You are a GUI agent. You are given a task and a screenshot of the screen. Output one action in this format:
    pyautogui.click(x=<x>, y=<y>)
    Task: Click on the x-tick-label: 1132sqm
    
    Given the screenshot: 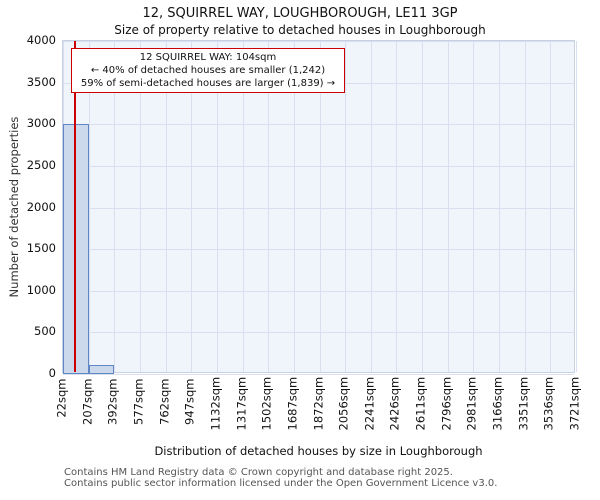 What is the action you would take?
    pyautogui.click(x=215, y=403)
    